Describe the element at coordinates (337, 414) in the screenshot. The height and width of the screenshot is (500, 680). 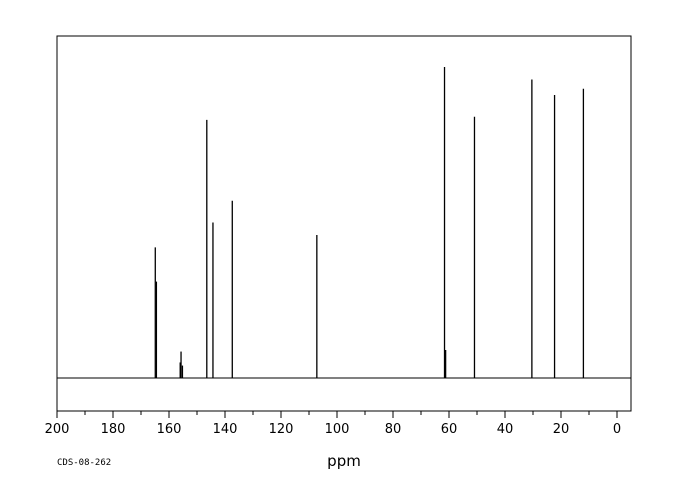
I see `x-axis-ticks` at that location.